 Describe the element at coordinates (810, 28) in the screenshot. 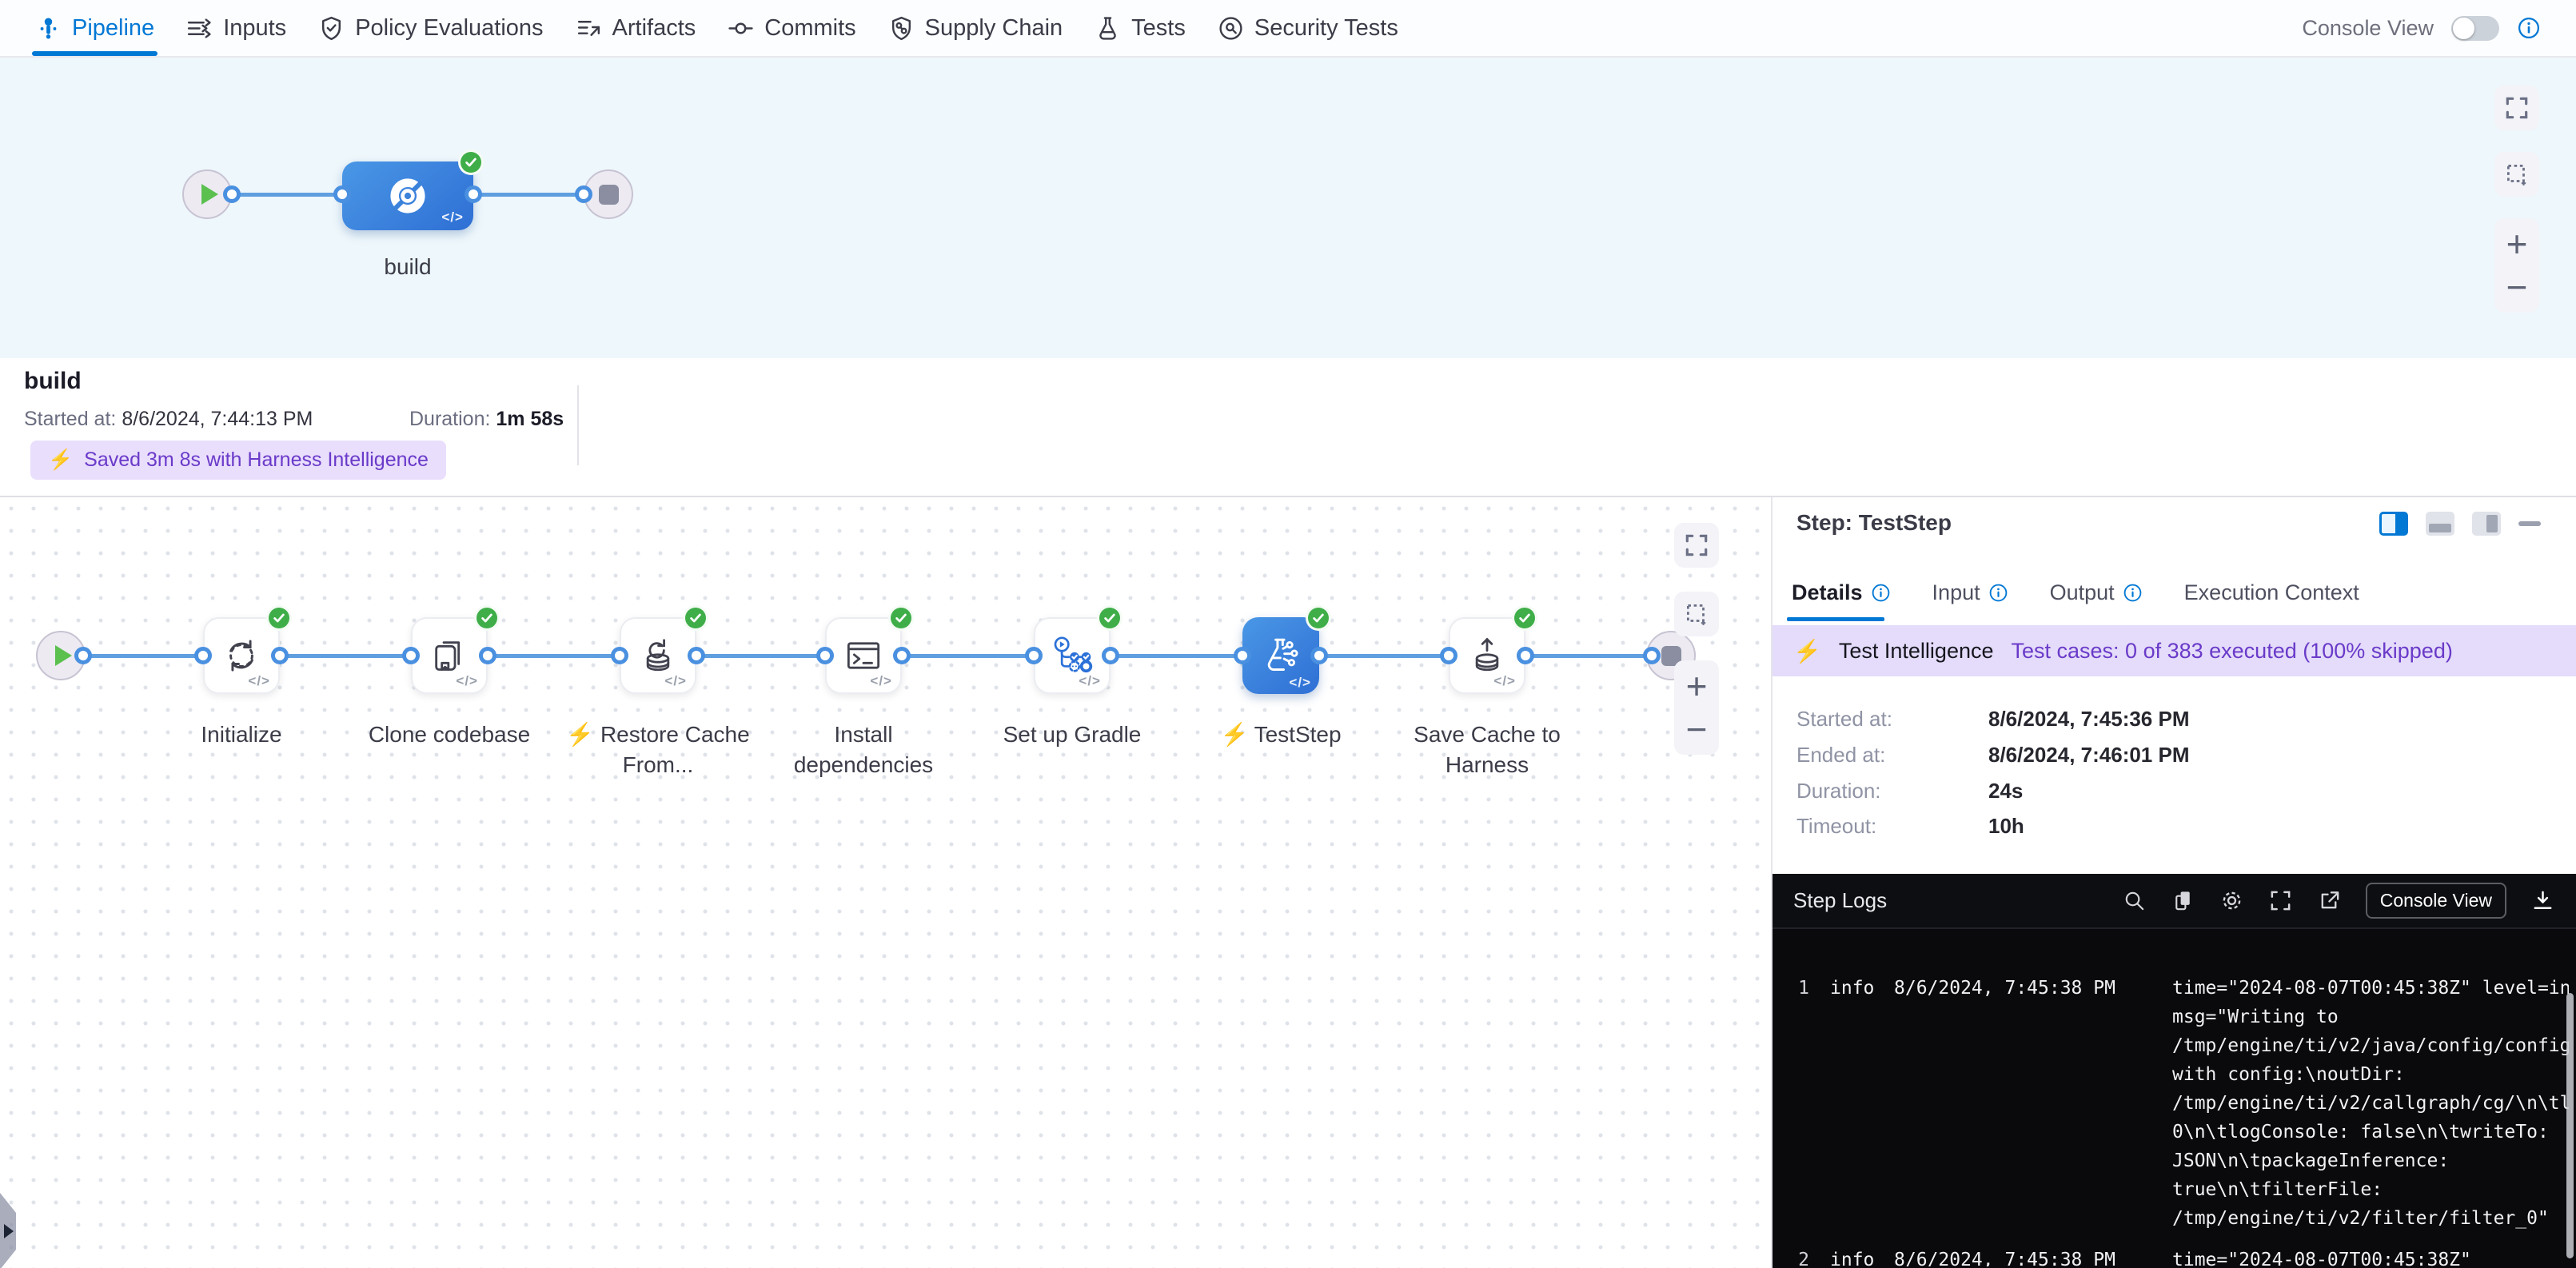

I see `tab-label: Commits` at that location.